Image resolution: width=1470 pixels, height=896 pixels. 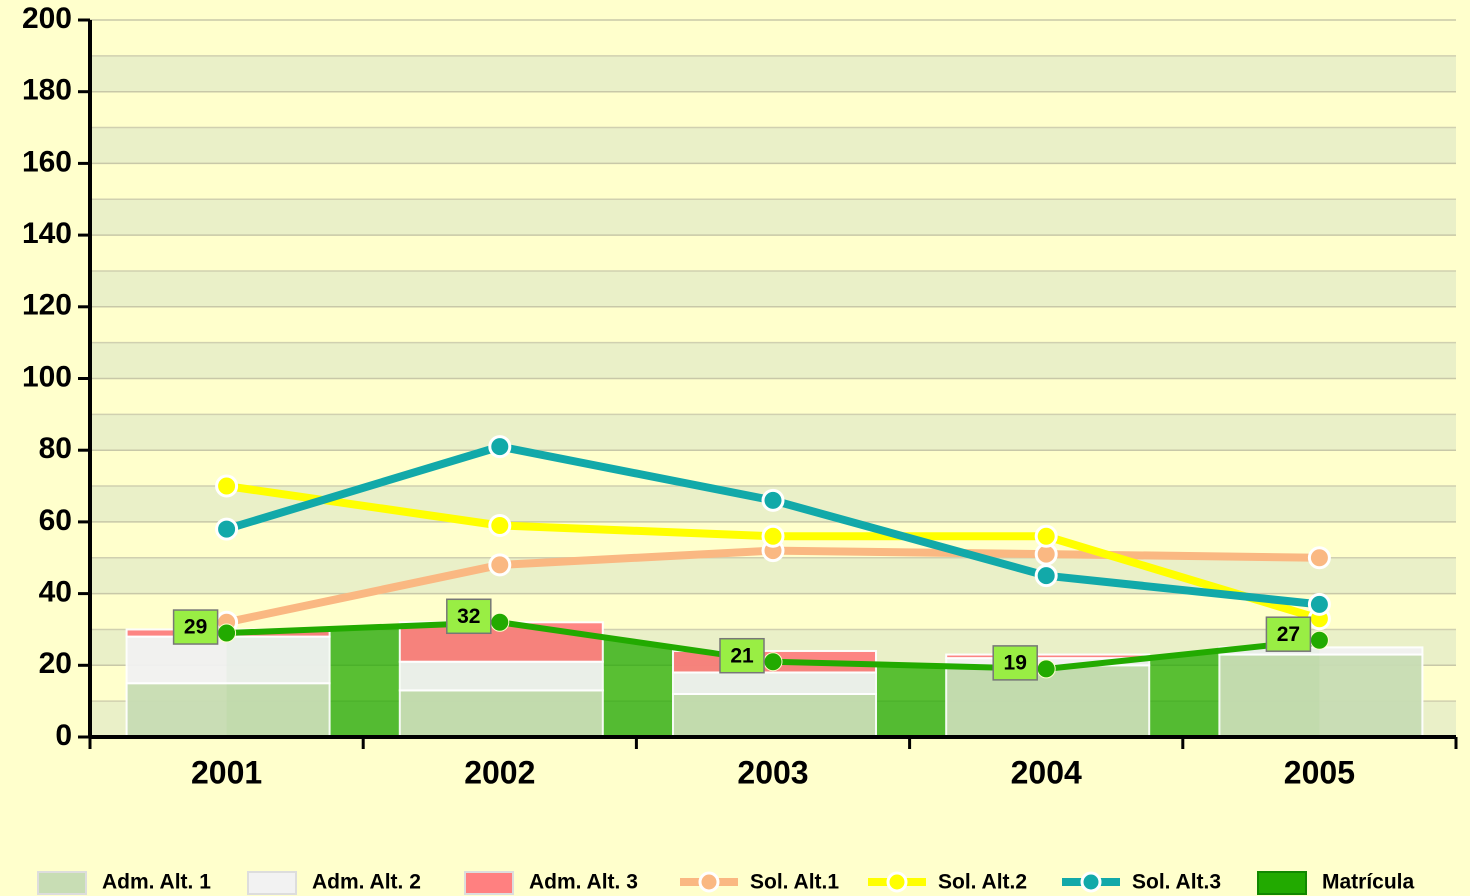 I want to click on y-tick-label: 80, so click(x=55, y=448).